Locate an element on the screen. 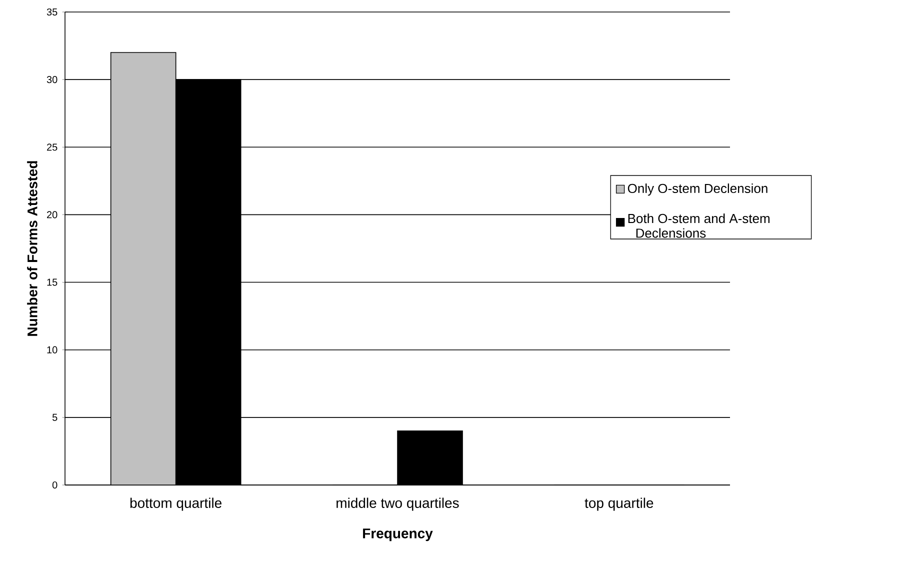  bar is located at coordinates (143, 268).